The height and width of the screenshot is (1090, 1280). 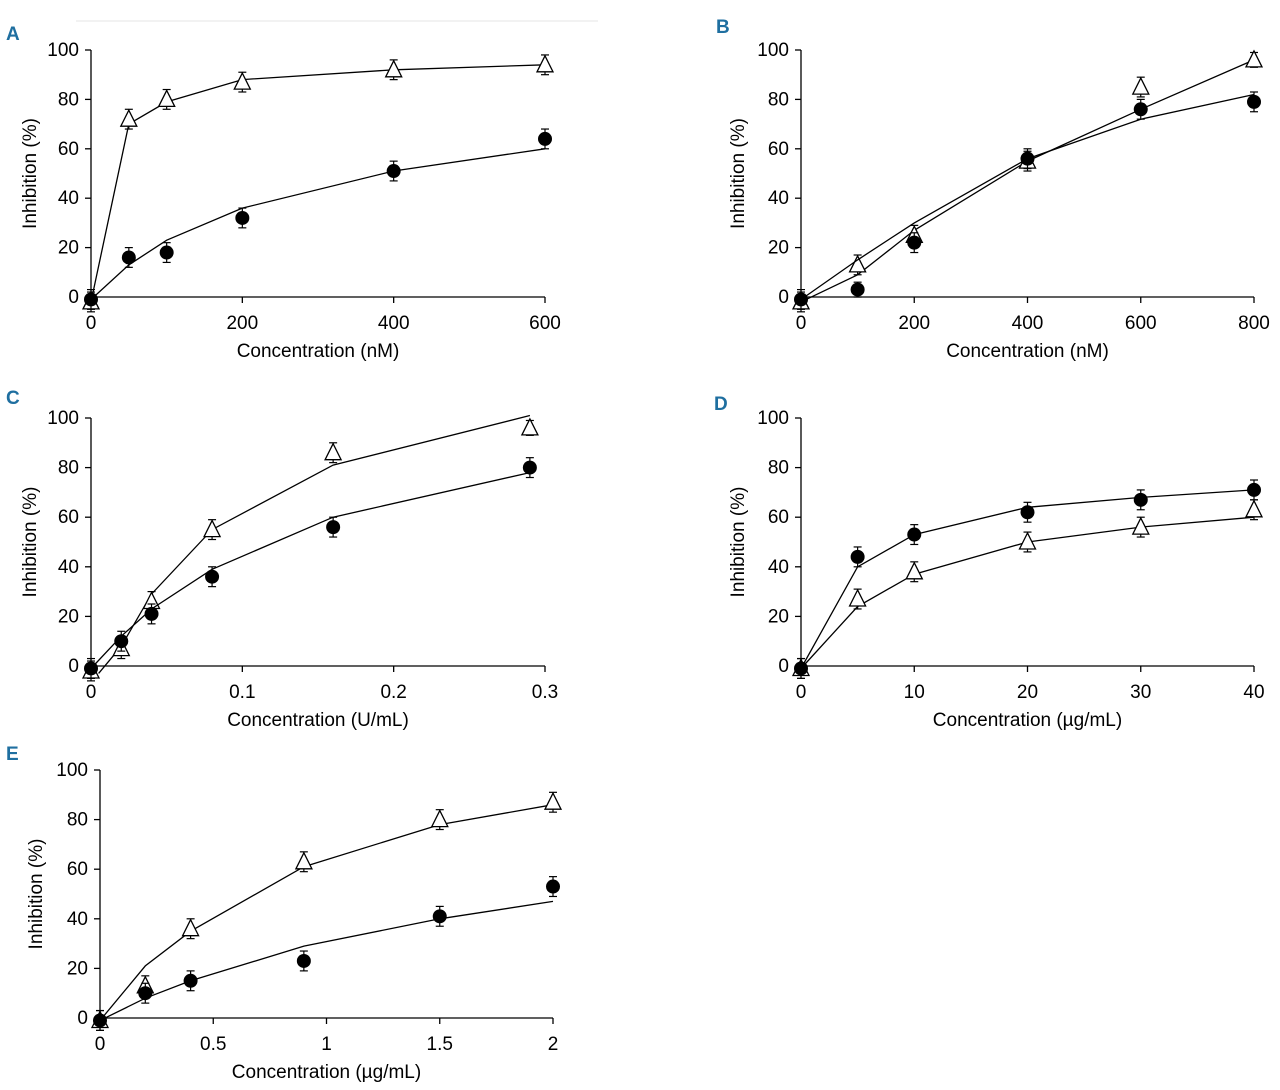 I want to click on x-tick-label: 800, so click(x=1254, y=323).